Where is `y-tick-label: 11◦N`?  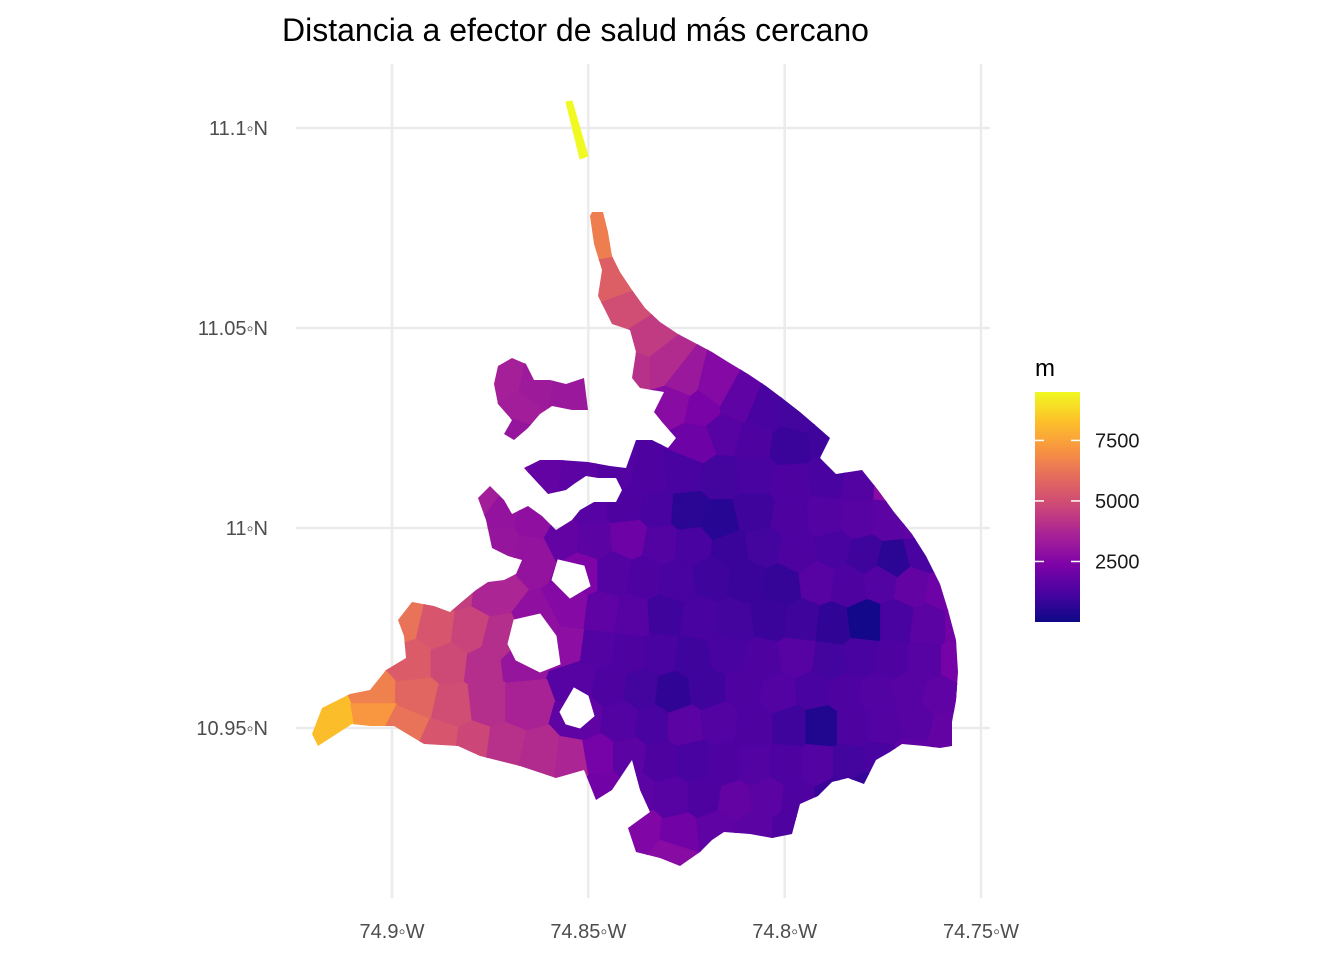
y-tick-label: 11◦N is located at coordinates (247, 529).